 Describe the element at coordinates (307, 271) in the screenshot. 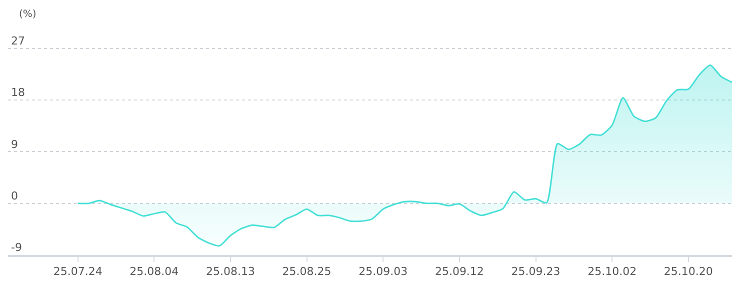

I see `x-tick-label: 25.08.25` at that location.